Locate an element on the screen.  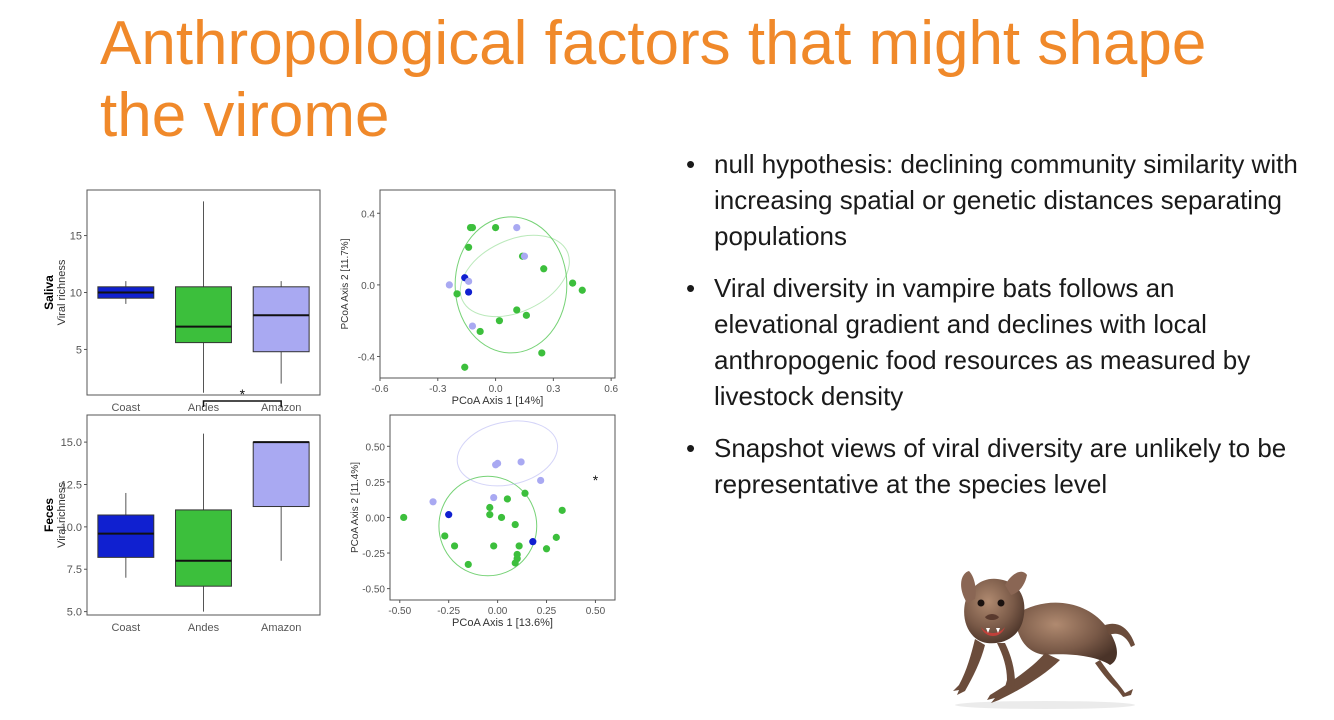
x-tick-label: 0.6 is located at coordinates (611, 389).